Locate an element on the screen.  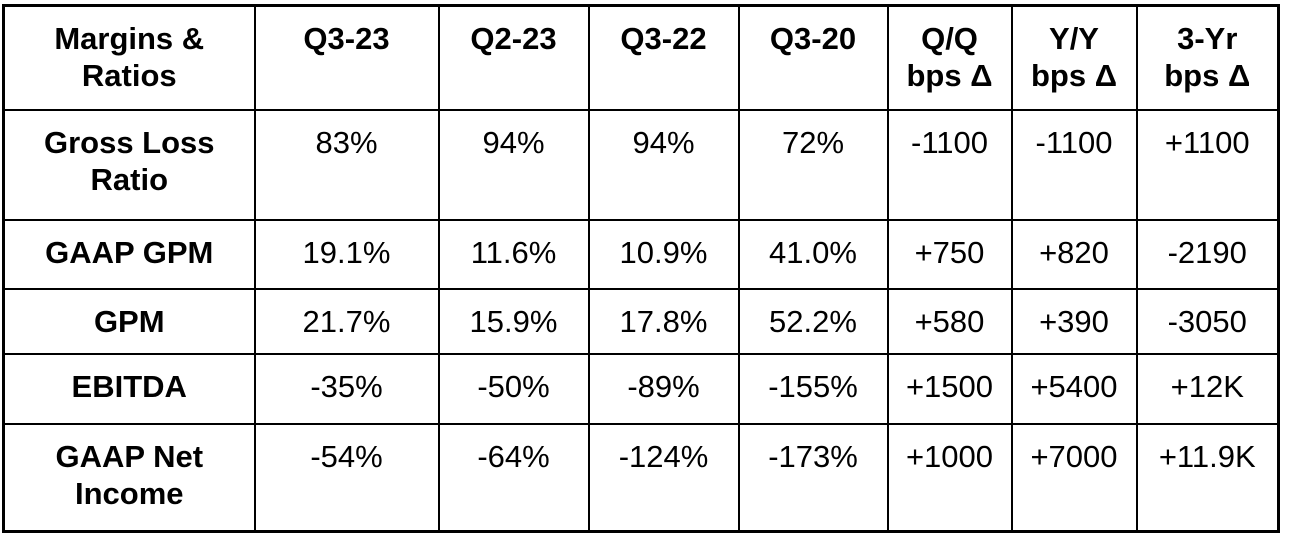
header-cell-q2-23: Q2-23 is located at coordinates (513, 57).